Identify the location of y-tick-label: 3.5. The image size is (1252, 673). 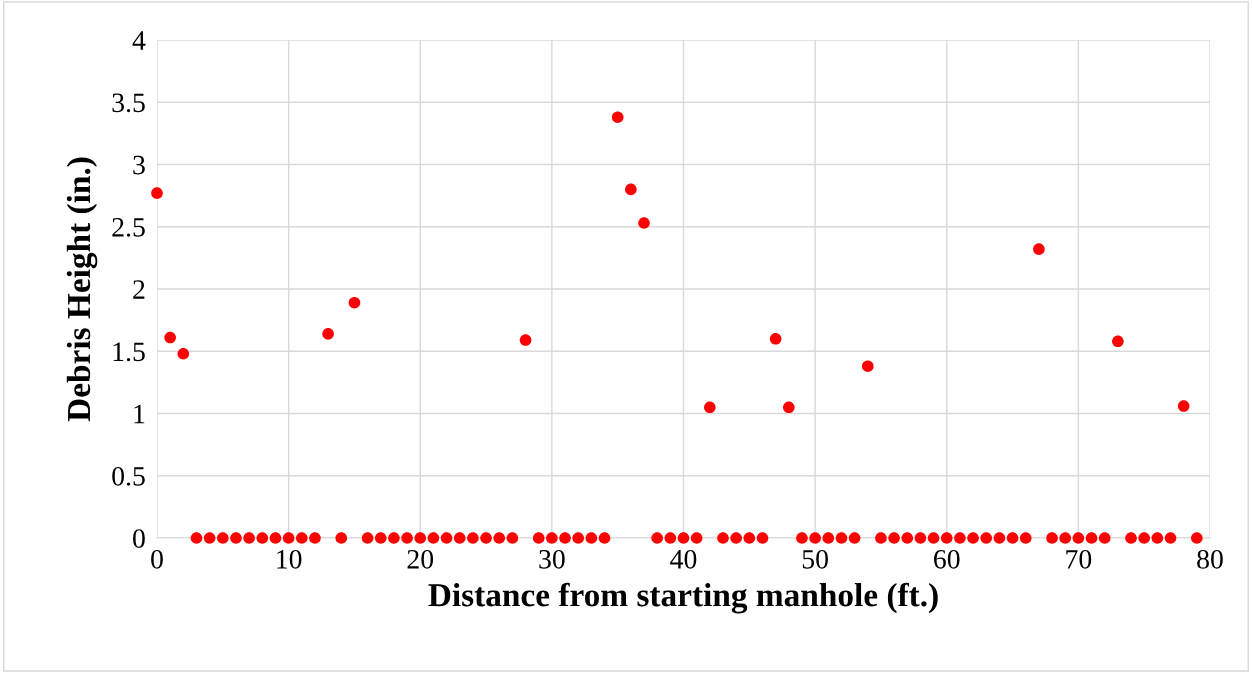
(128, 103).